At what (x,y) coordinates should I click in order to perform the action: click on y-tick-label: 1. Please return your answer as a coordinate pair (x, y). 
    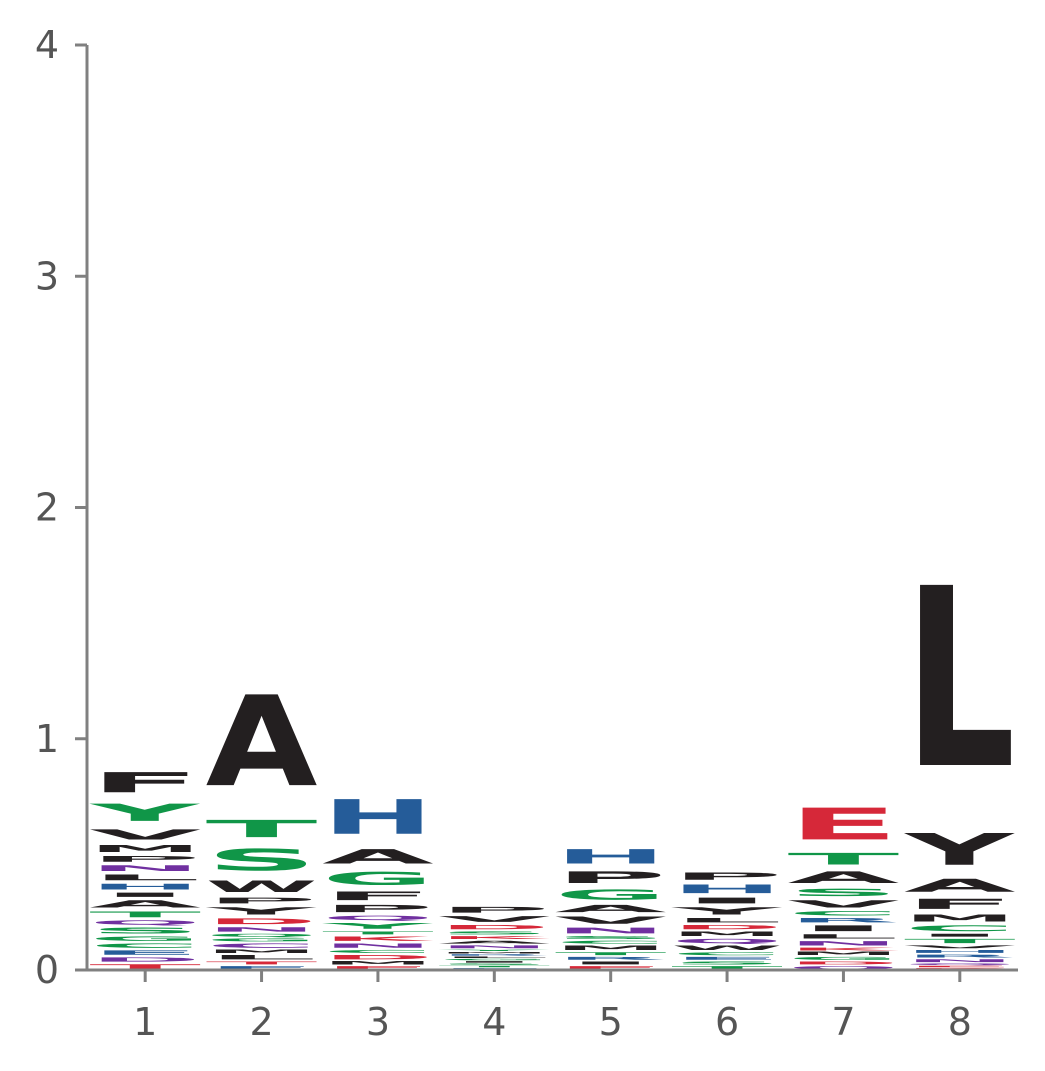
    Looking at the image, I should click on (47, 739).